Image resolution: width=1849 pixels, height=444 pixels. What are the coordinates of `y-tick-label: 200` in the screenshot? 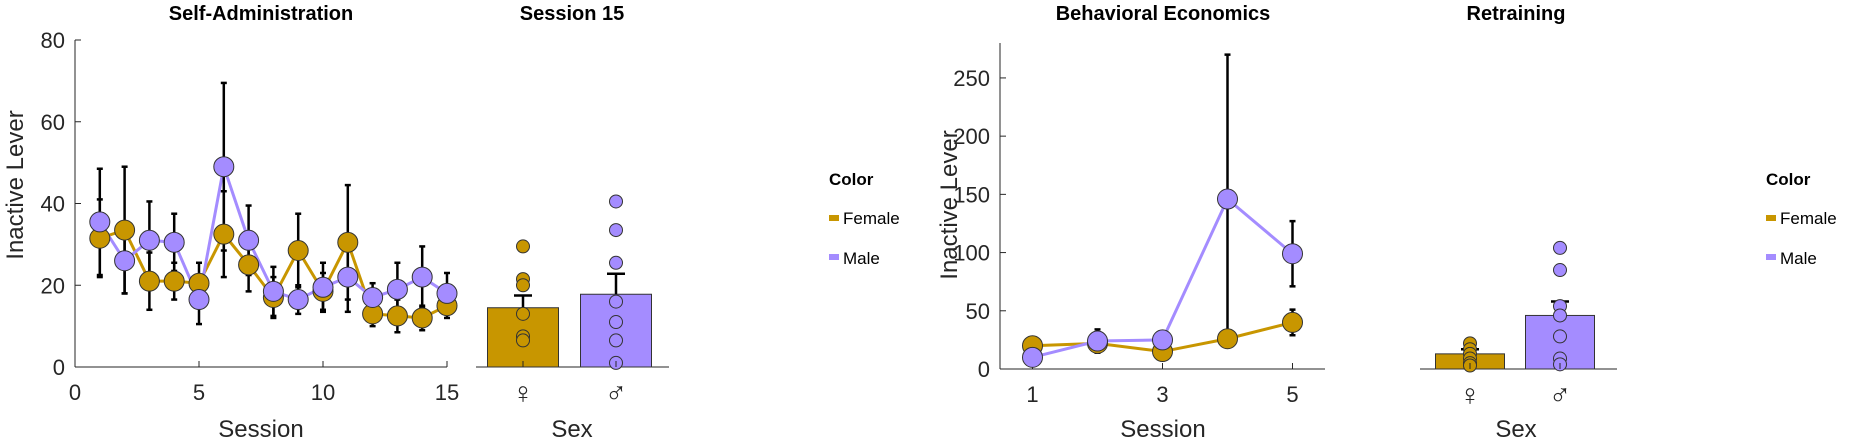 It's located at (971, 136).